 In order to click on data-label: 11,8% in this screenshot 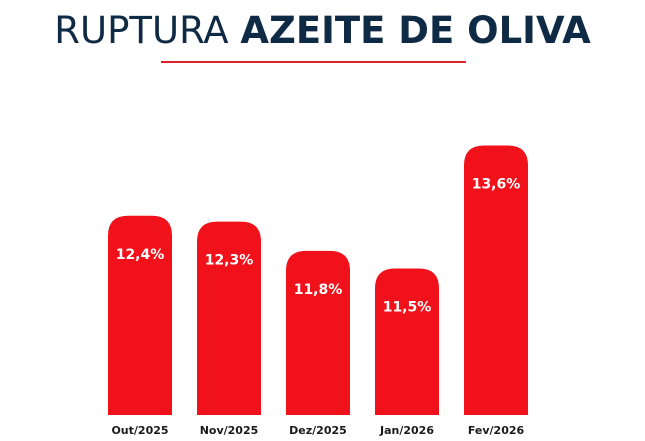, I will do `click(318, 290)`.